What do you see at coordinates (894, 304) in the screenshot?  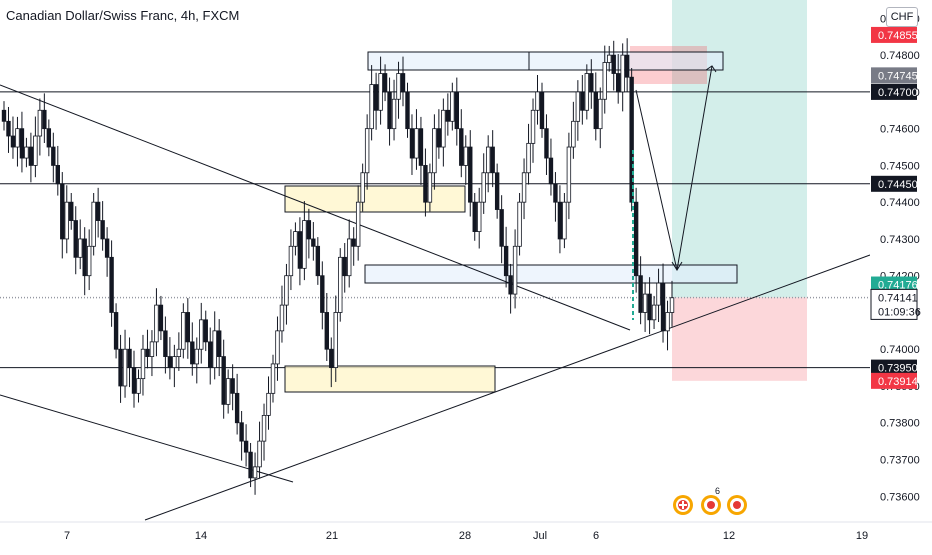 I see `current-price-tag` at bounding box center [894, 304].